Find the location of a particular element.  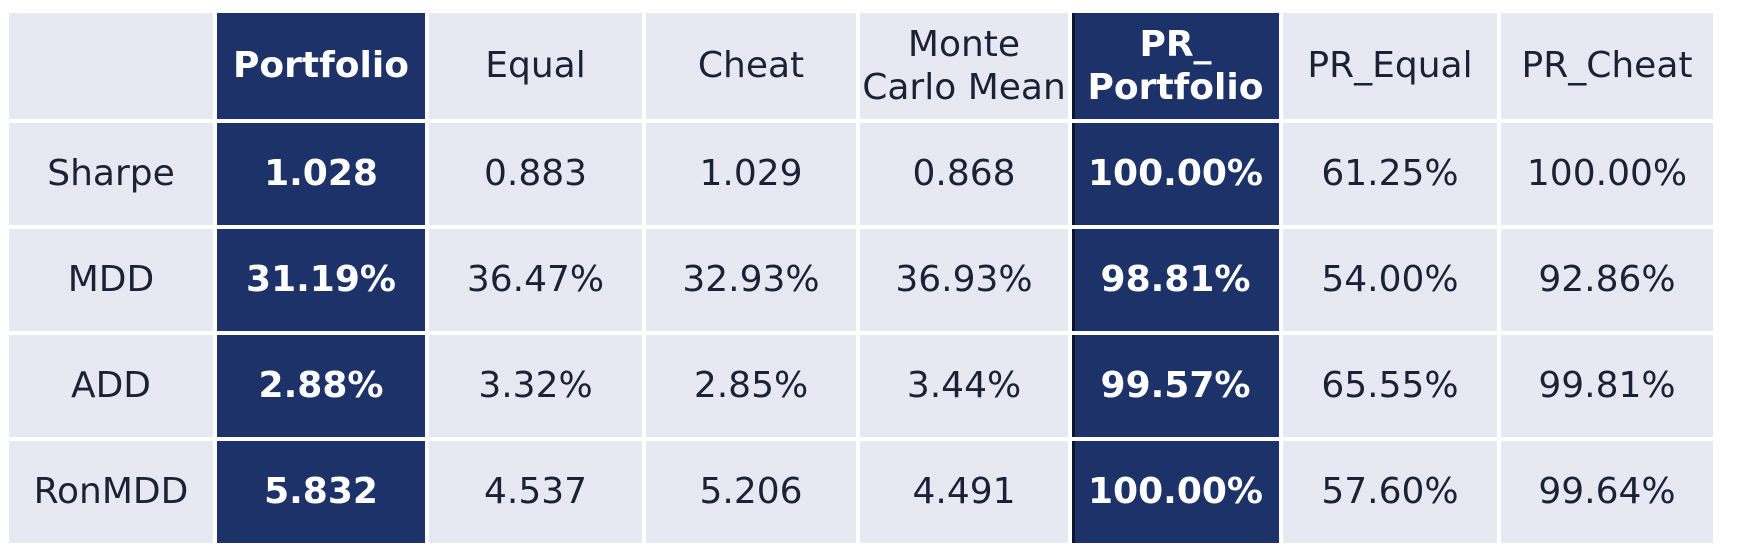

cell-add-portfolio: 2.88% is located at coordinates (321, 386).